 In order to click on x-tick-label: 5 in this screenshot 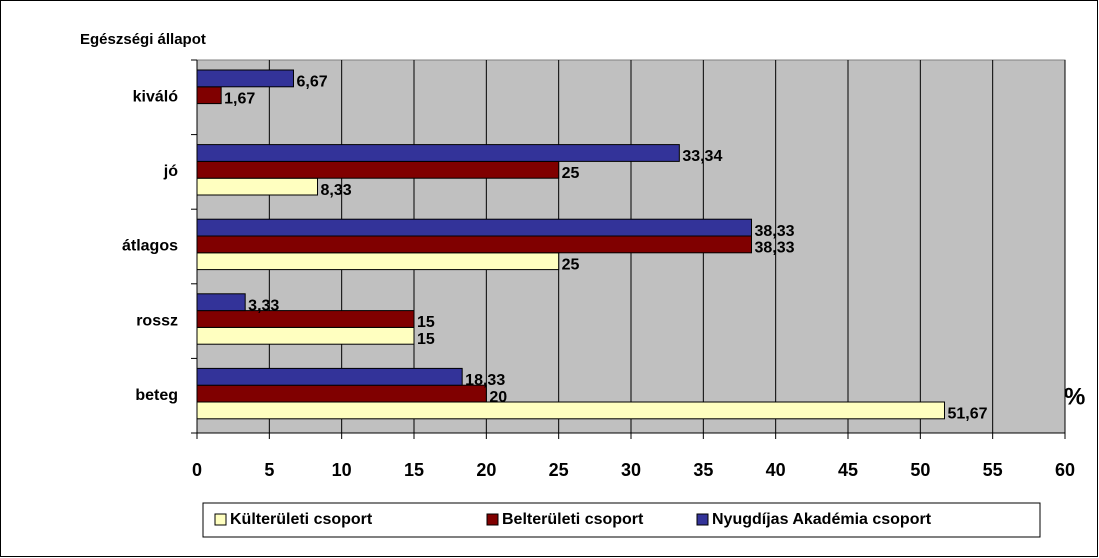, I will do `click(269, 470)`.